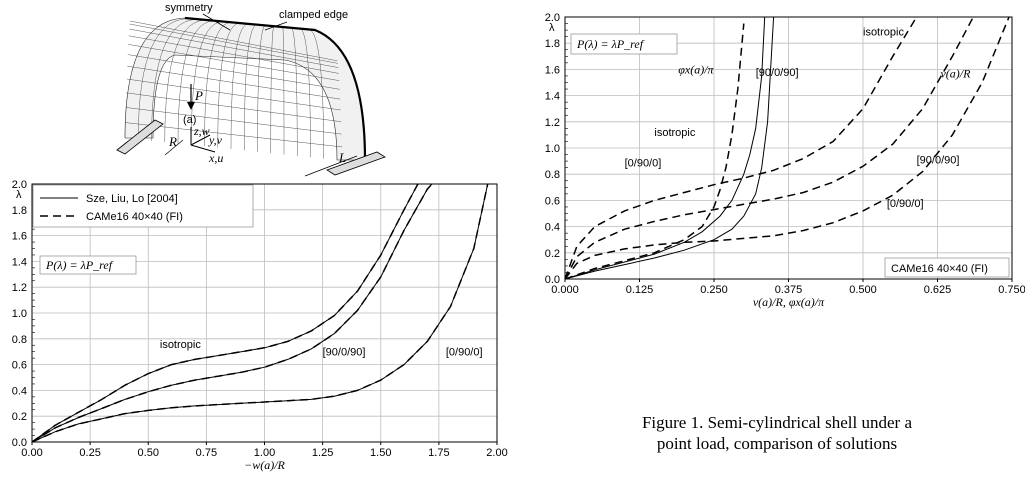 The width and height of the screenshot is (1032, 483). I want to click on x-tick-label: 0.750, so click(1011, 290).